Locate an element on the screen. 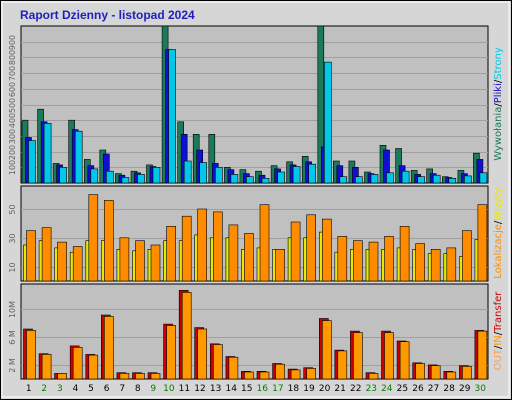 This screenshot has width=512, height=400. x-axis-day-label: 20 is located at coordinates (325, 389).